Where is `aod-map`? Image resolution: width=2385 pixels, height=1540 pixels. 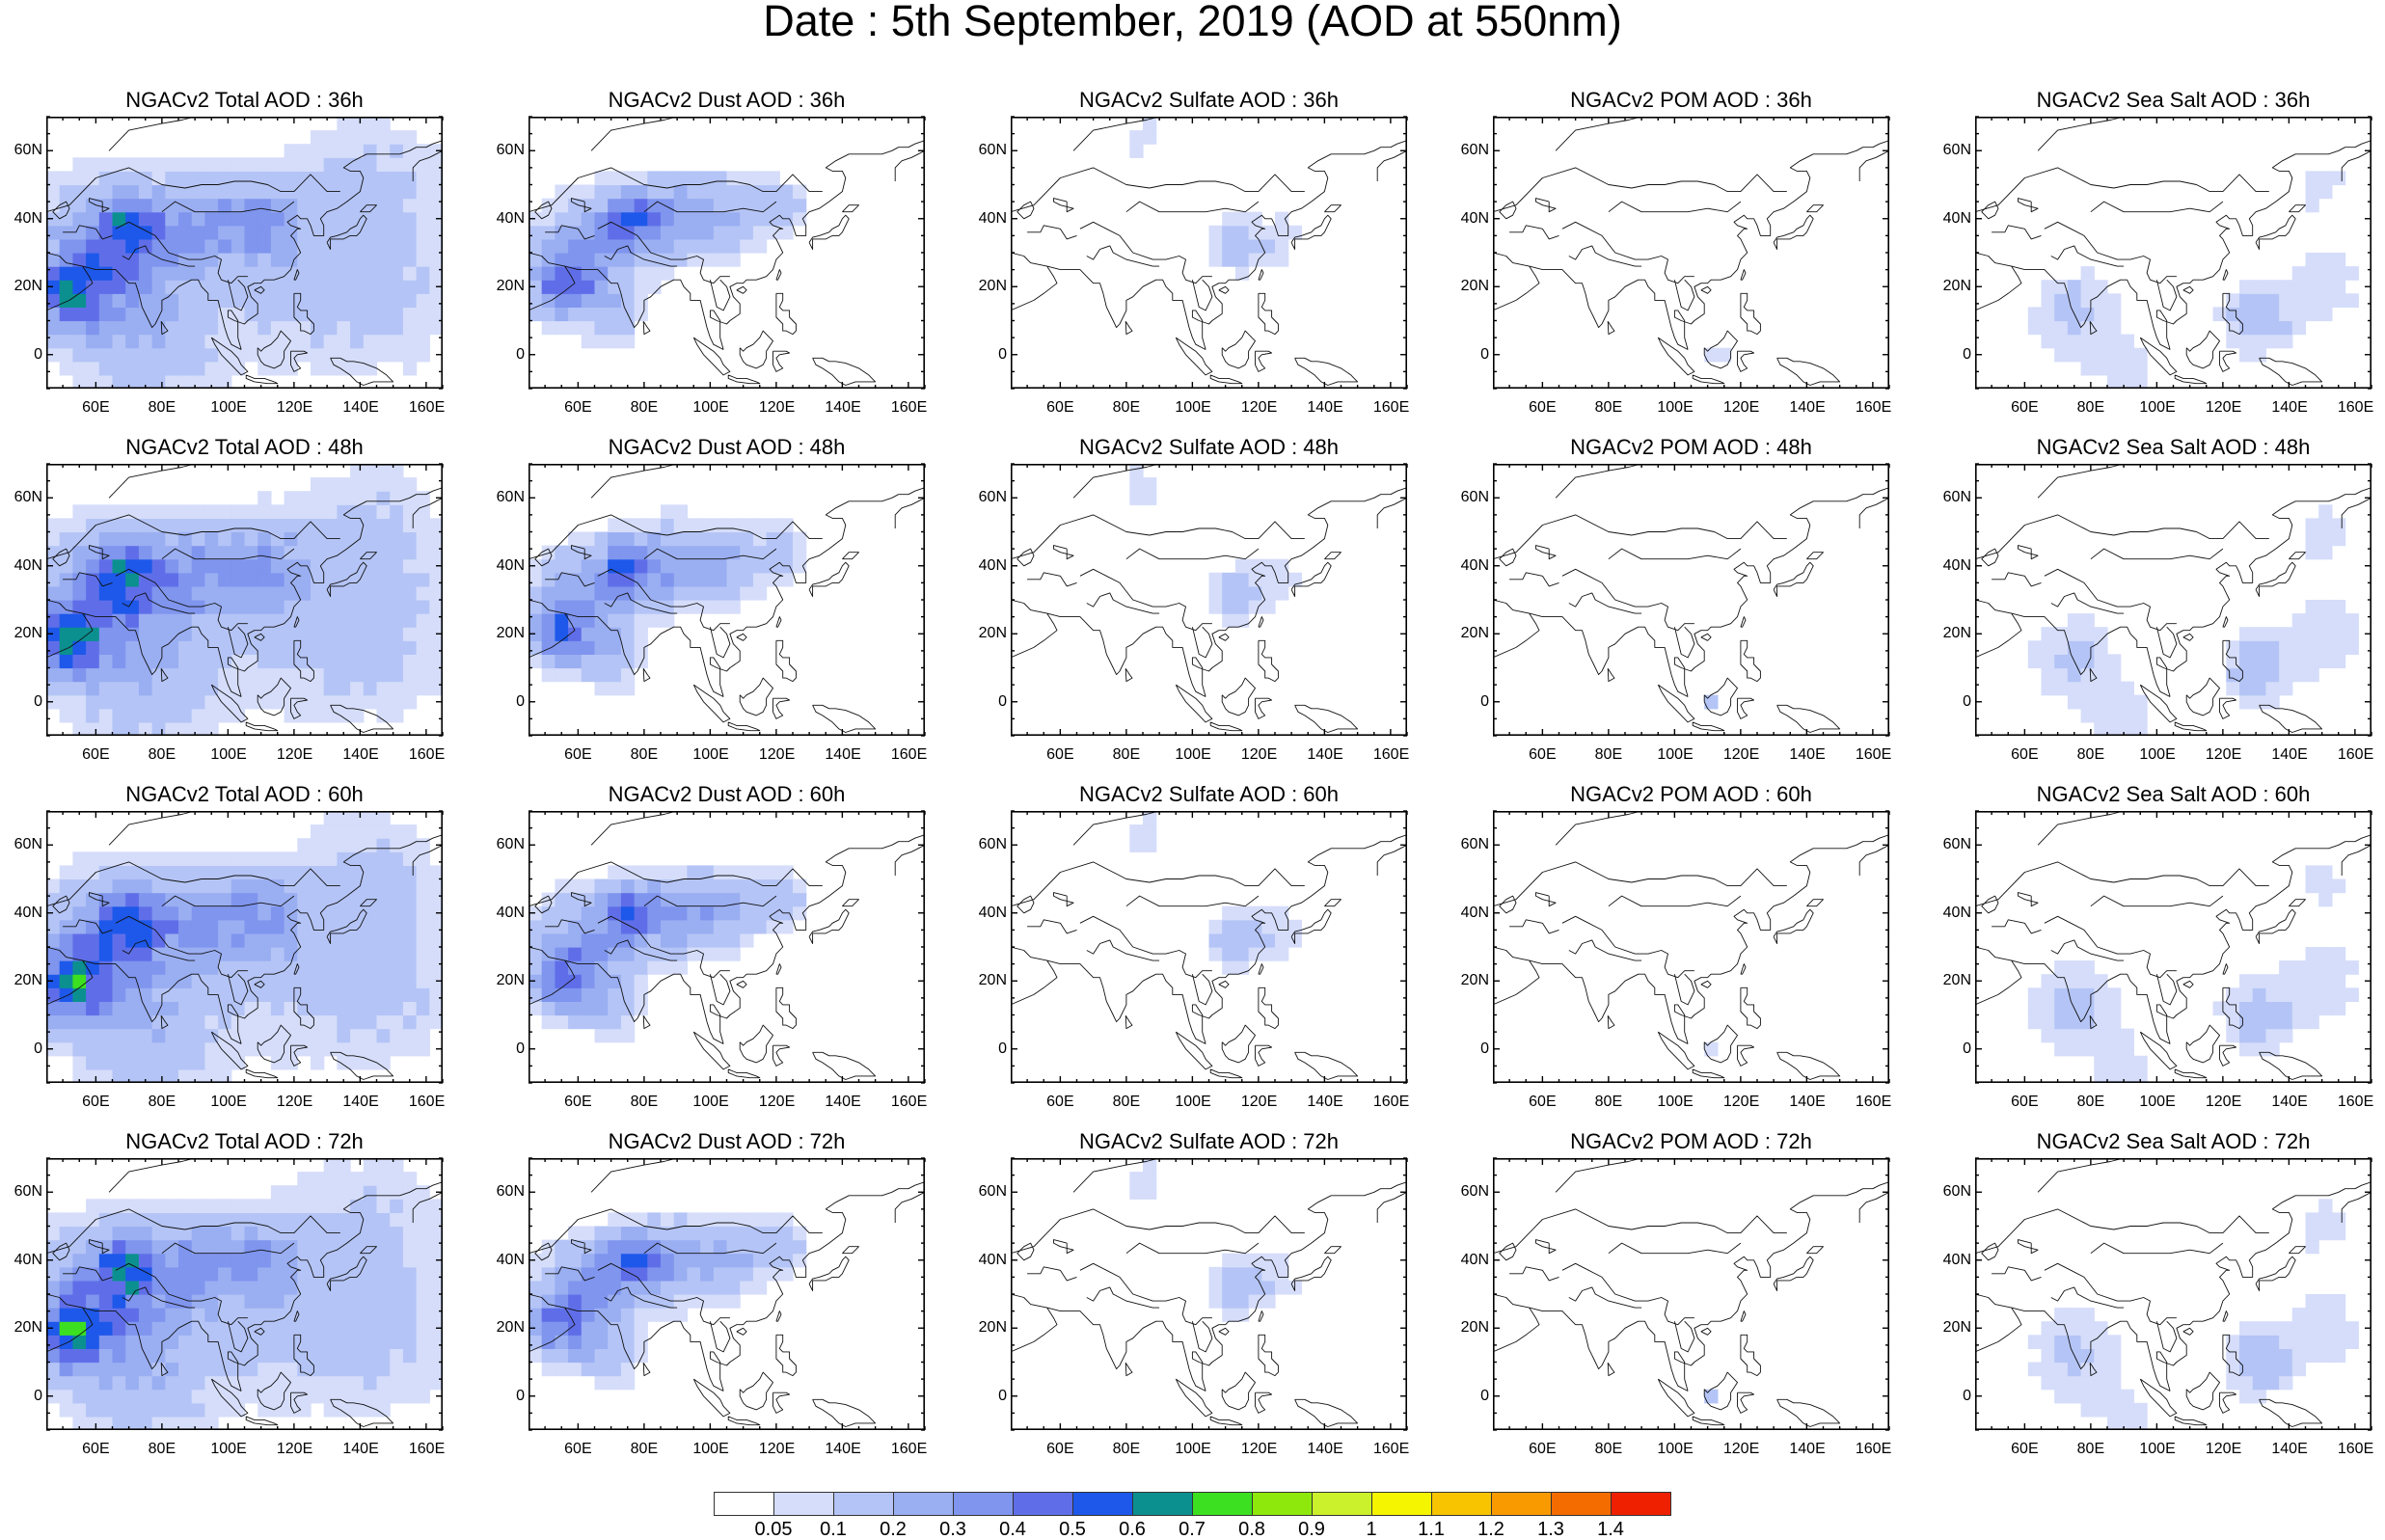 aod-map is located at coordinates (727, 947).